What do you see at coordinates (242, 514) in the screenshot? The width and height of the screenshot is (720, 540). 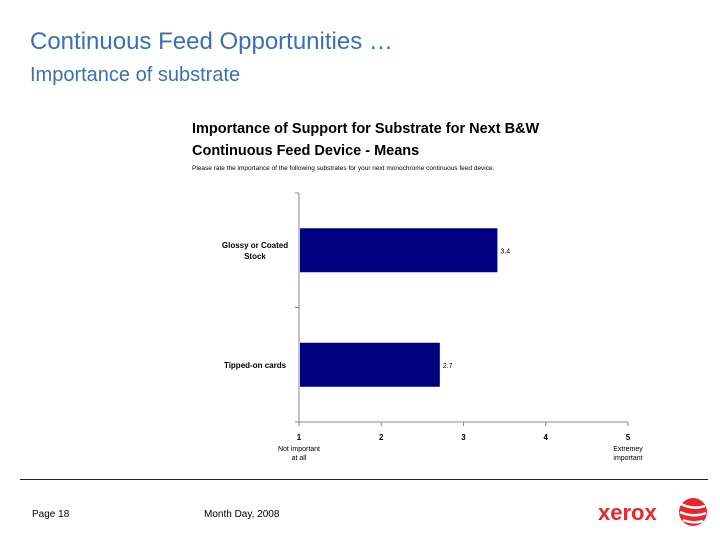 I see `footer-date: Month Day, 2008` at bounding box center [242, 514].